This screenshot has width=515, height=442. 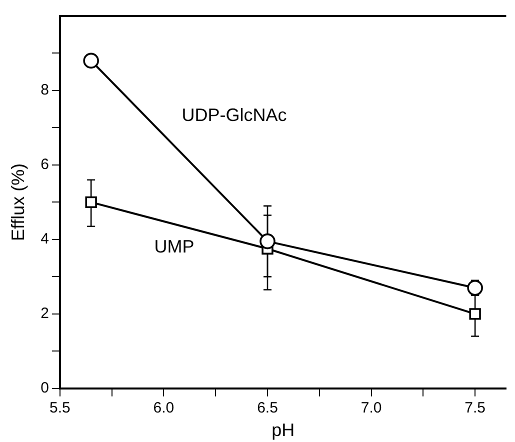 I want to click on y-tick-label: 4, so click(x=44, y=239).